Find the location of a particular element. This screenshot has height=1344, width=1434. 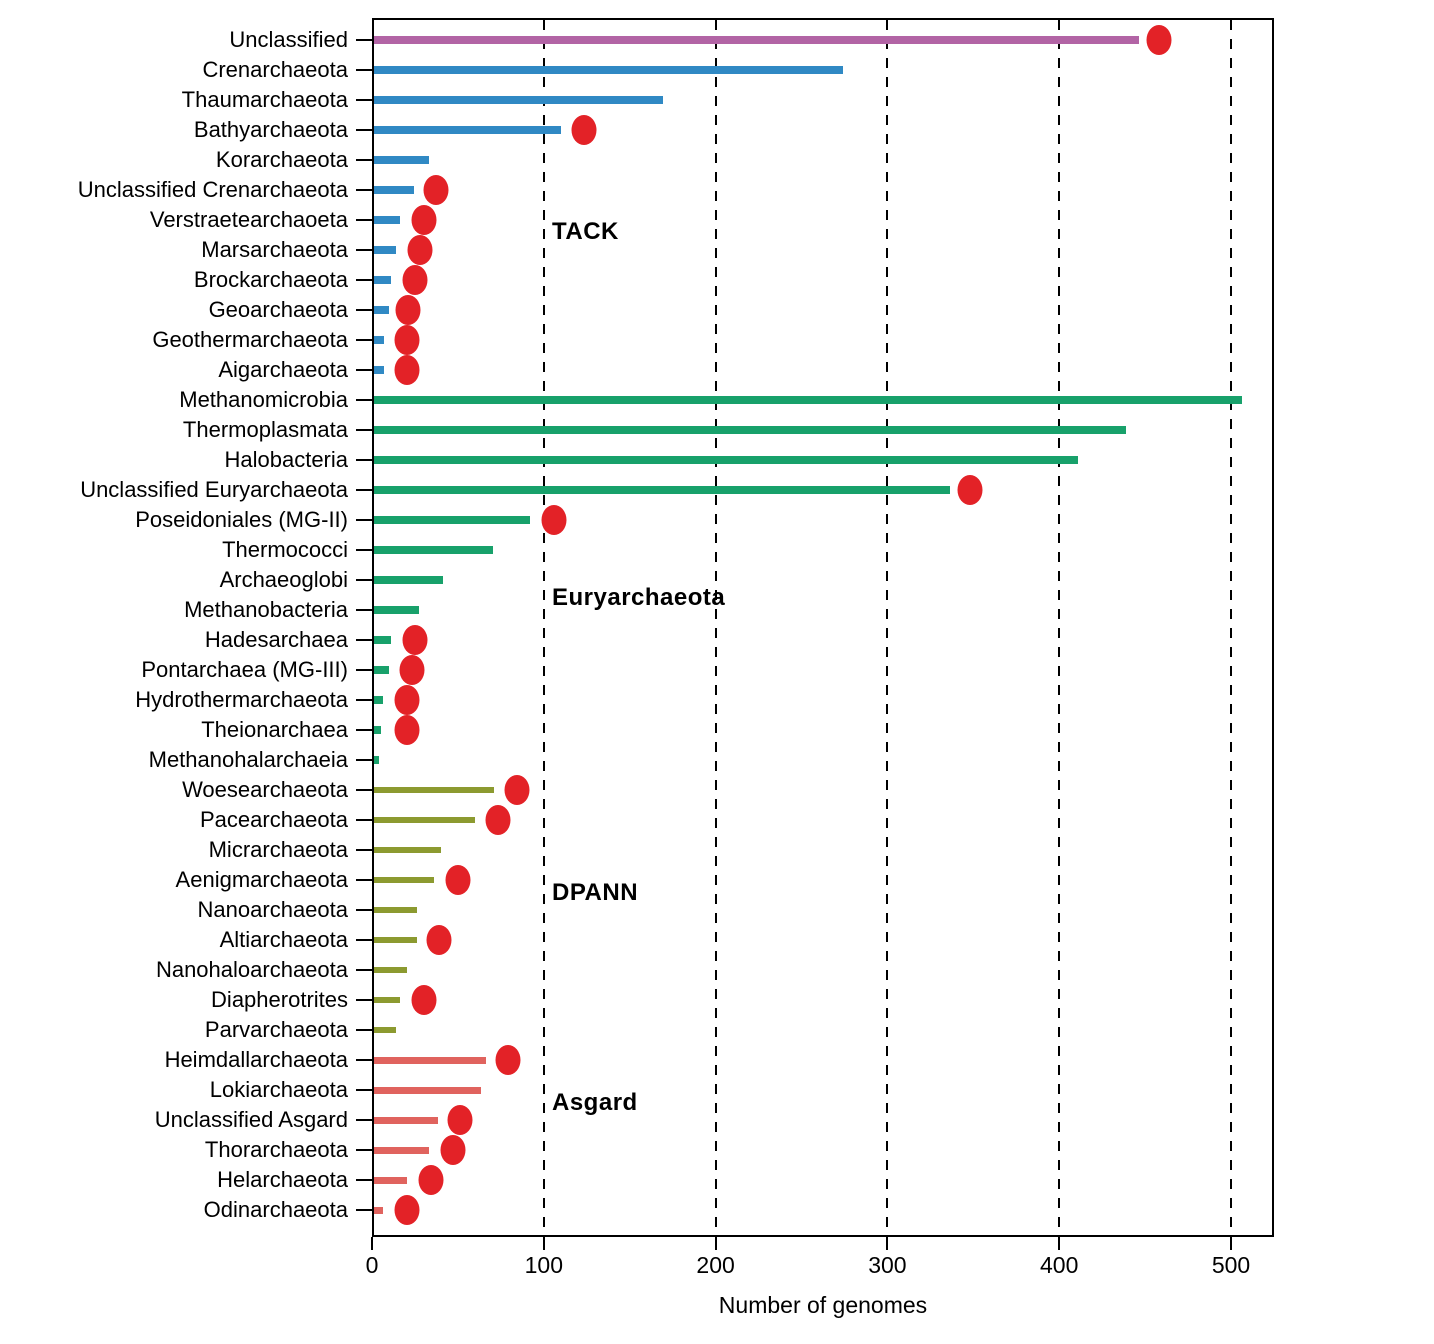

category-label: Odinarchaeota is located at coordinates (275, 1209).